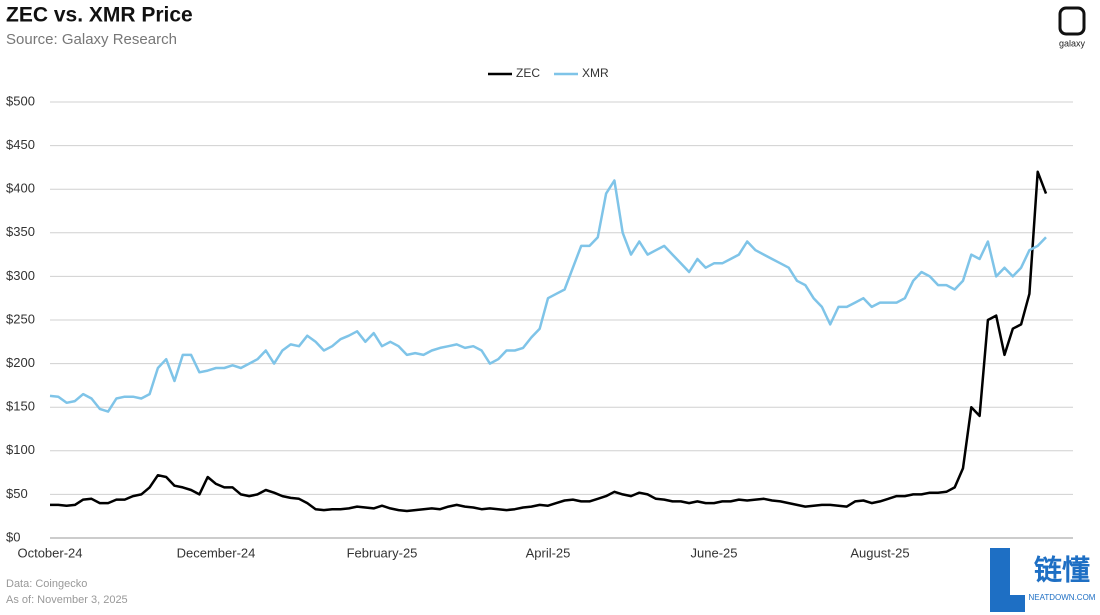 This screenshot has height=615, width=1100. I want to click on logo-icon, so click(1072, 21).